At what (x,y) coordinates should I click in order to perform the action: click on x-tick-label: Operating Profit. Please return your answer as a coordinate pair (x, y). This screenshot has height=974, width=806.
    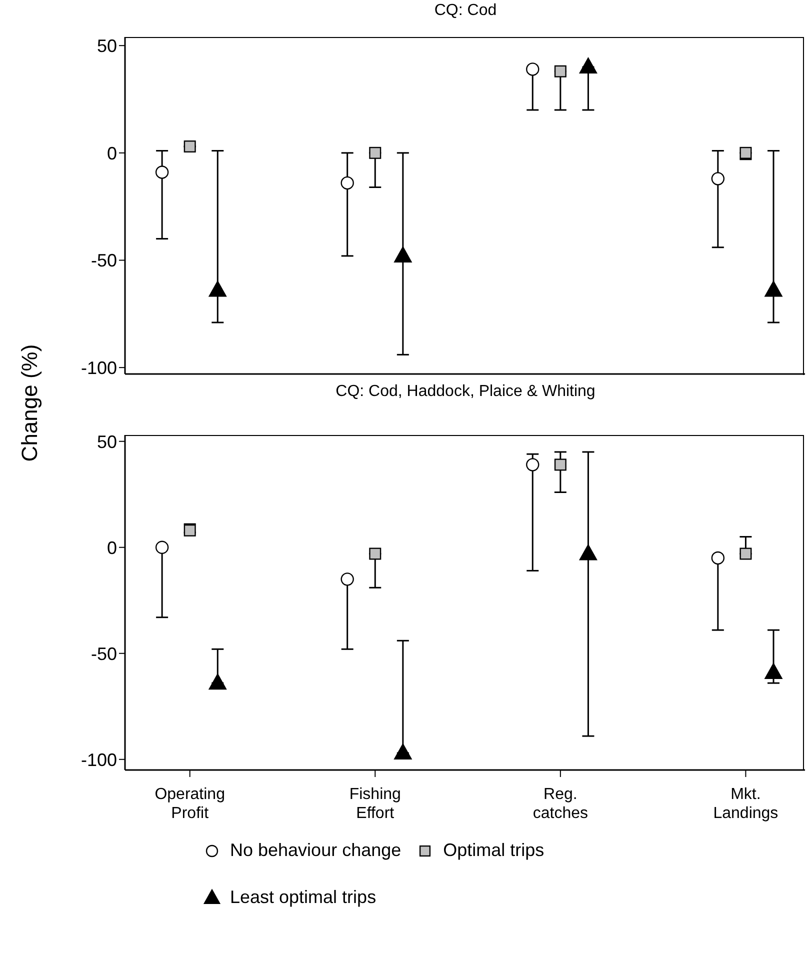
    Looking at the image, I should click on (189, 804).